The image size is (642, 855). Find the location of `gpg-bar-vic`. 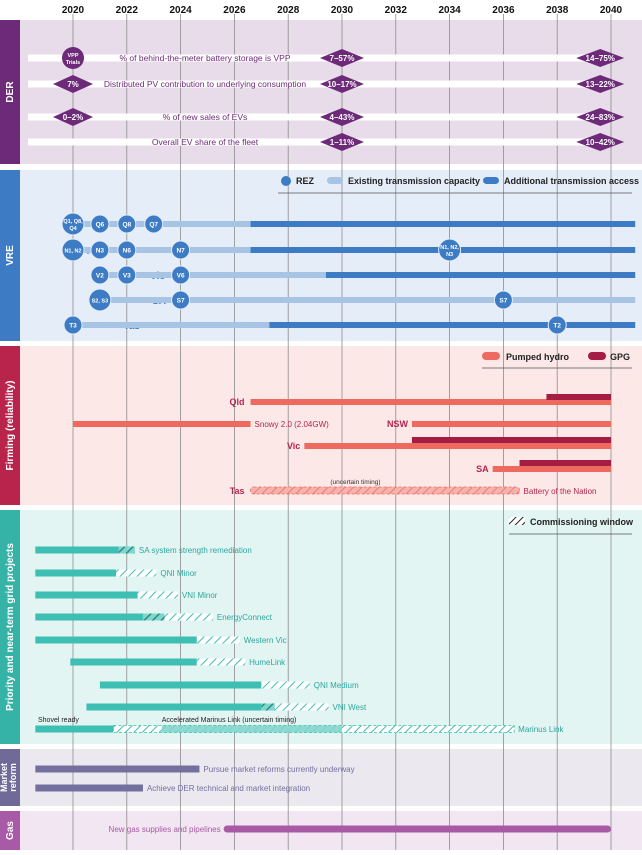

gpg-bar-vic is located at coordinates (511, 440).